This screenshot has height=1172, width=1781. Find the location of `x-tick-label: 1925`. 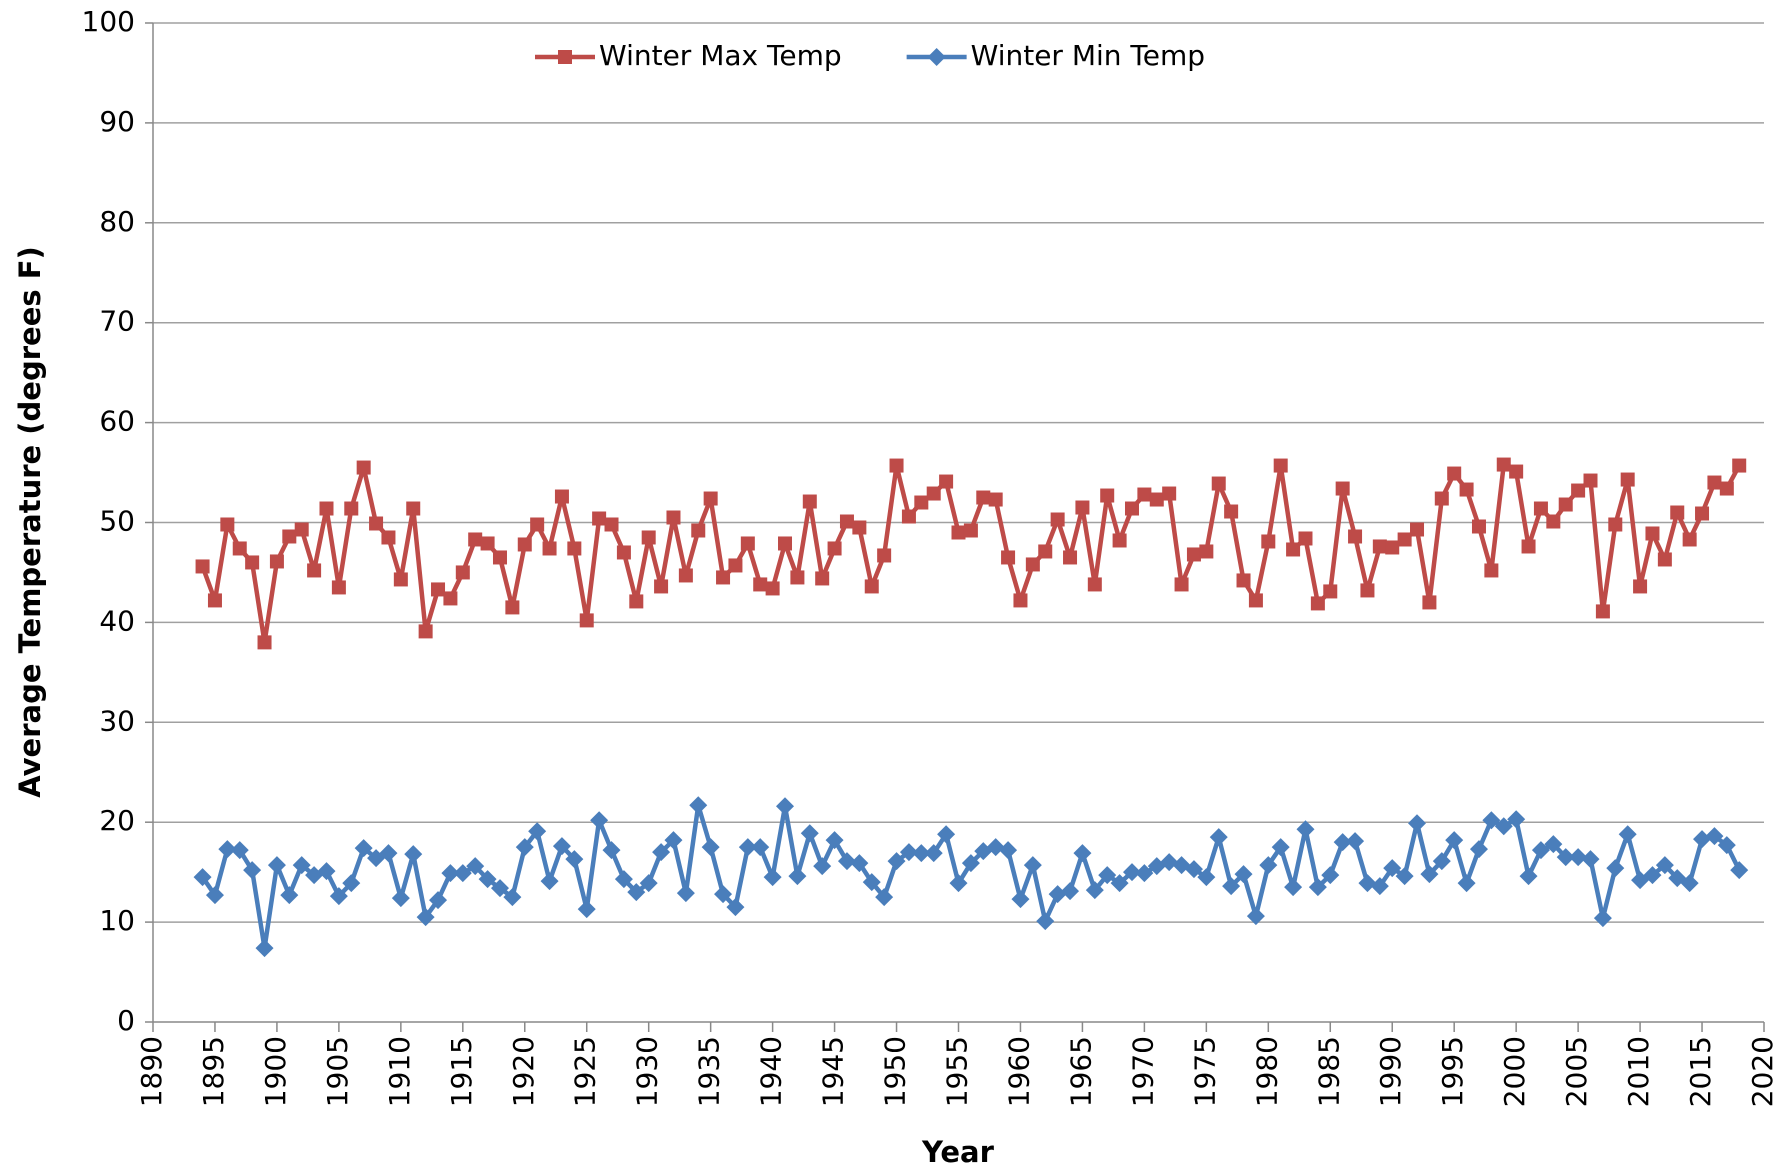

x-tick-label: 1925 is located at coordinates (585, 1071).